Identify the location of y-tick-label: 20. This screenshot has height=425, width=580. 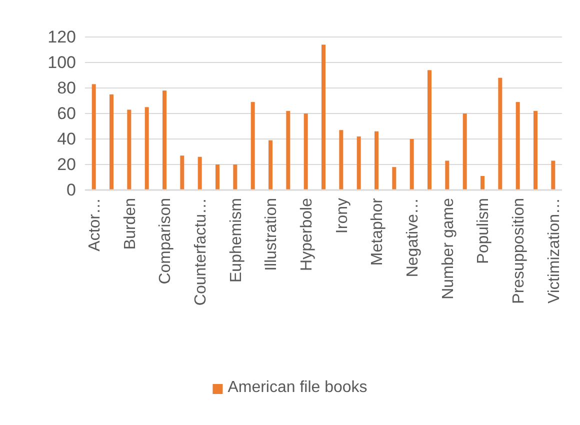
(66, 164).